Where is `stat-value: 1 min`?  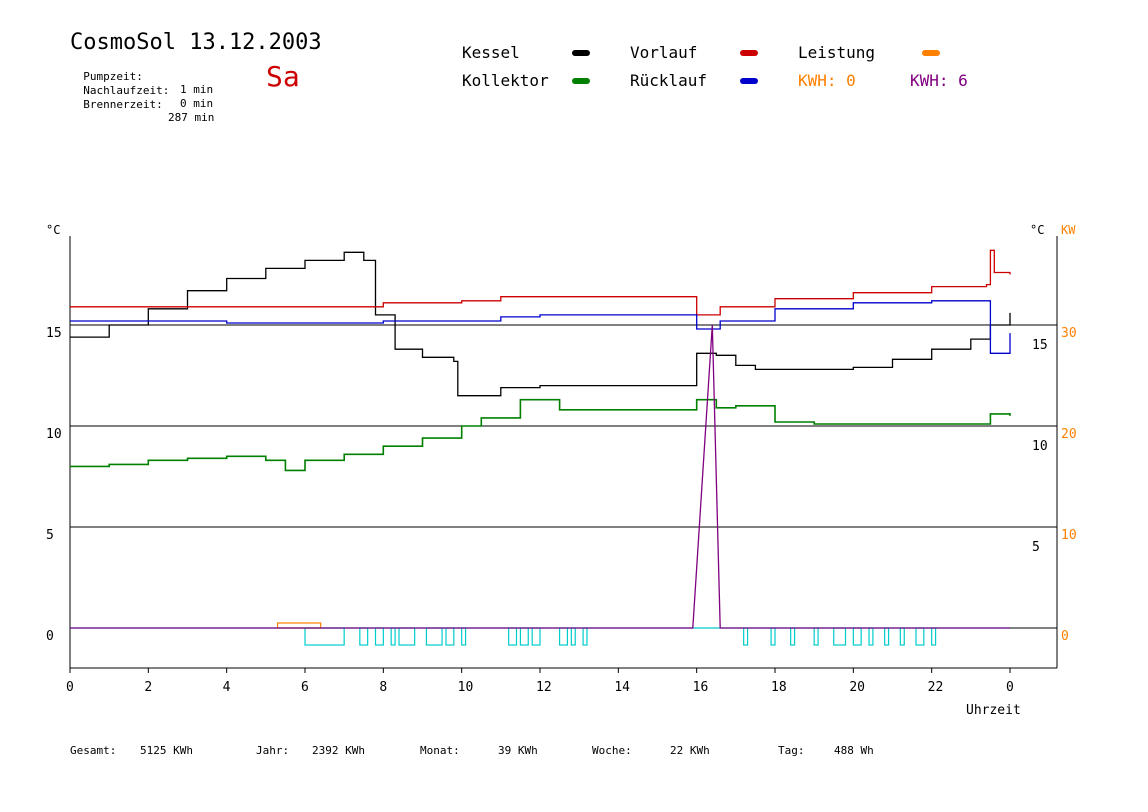 stat-value: 1 min is located at coordinates (197, 89).